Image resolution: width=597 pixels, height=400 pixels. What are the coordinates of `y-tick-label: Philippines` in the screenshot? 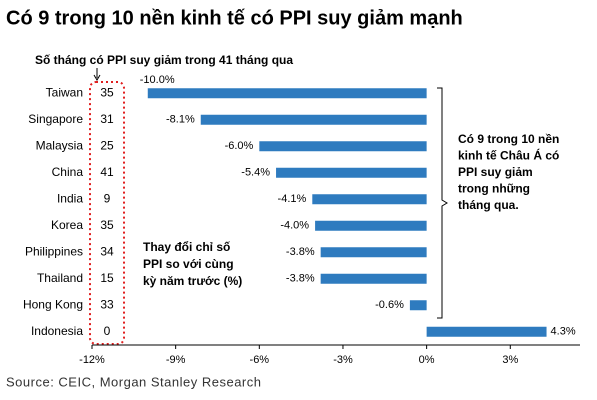 It's located at (54, 251).